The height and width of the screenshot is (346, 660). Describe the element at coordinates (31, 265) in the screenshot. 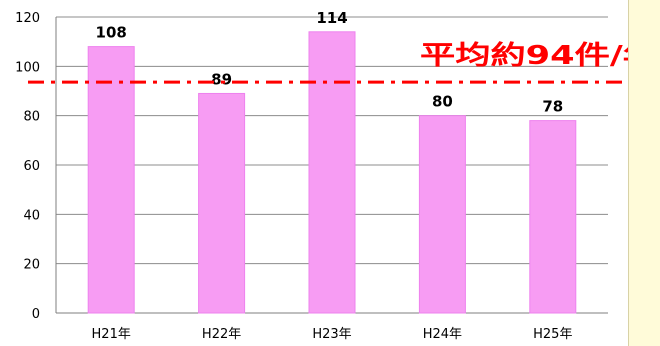

I see `y-tick-label: 20` at that location.